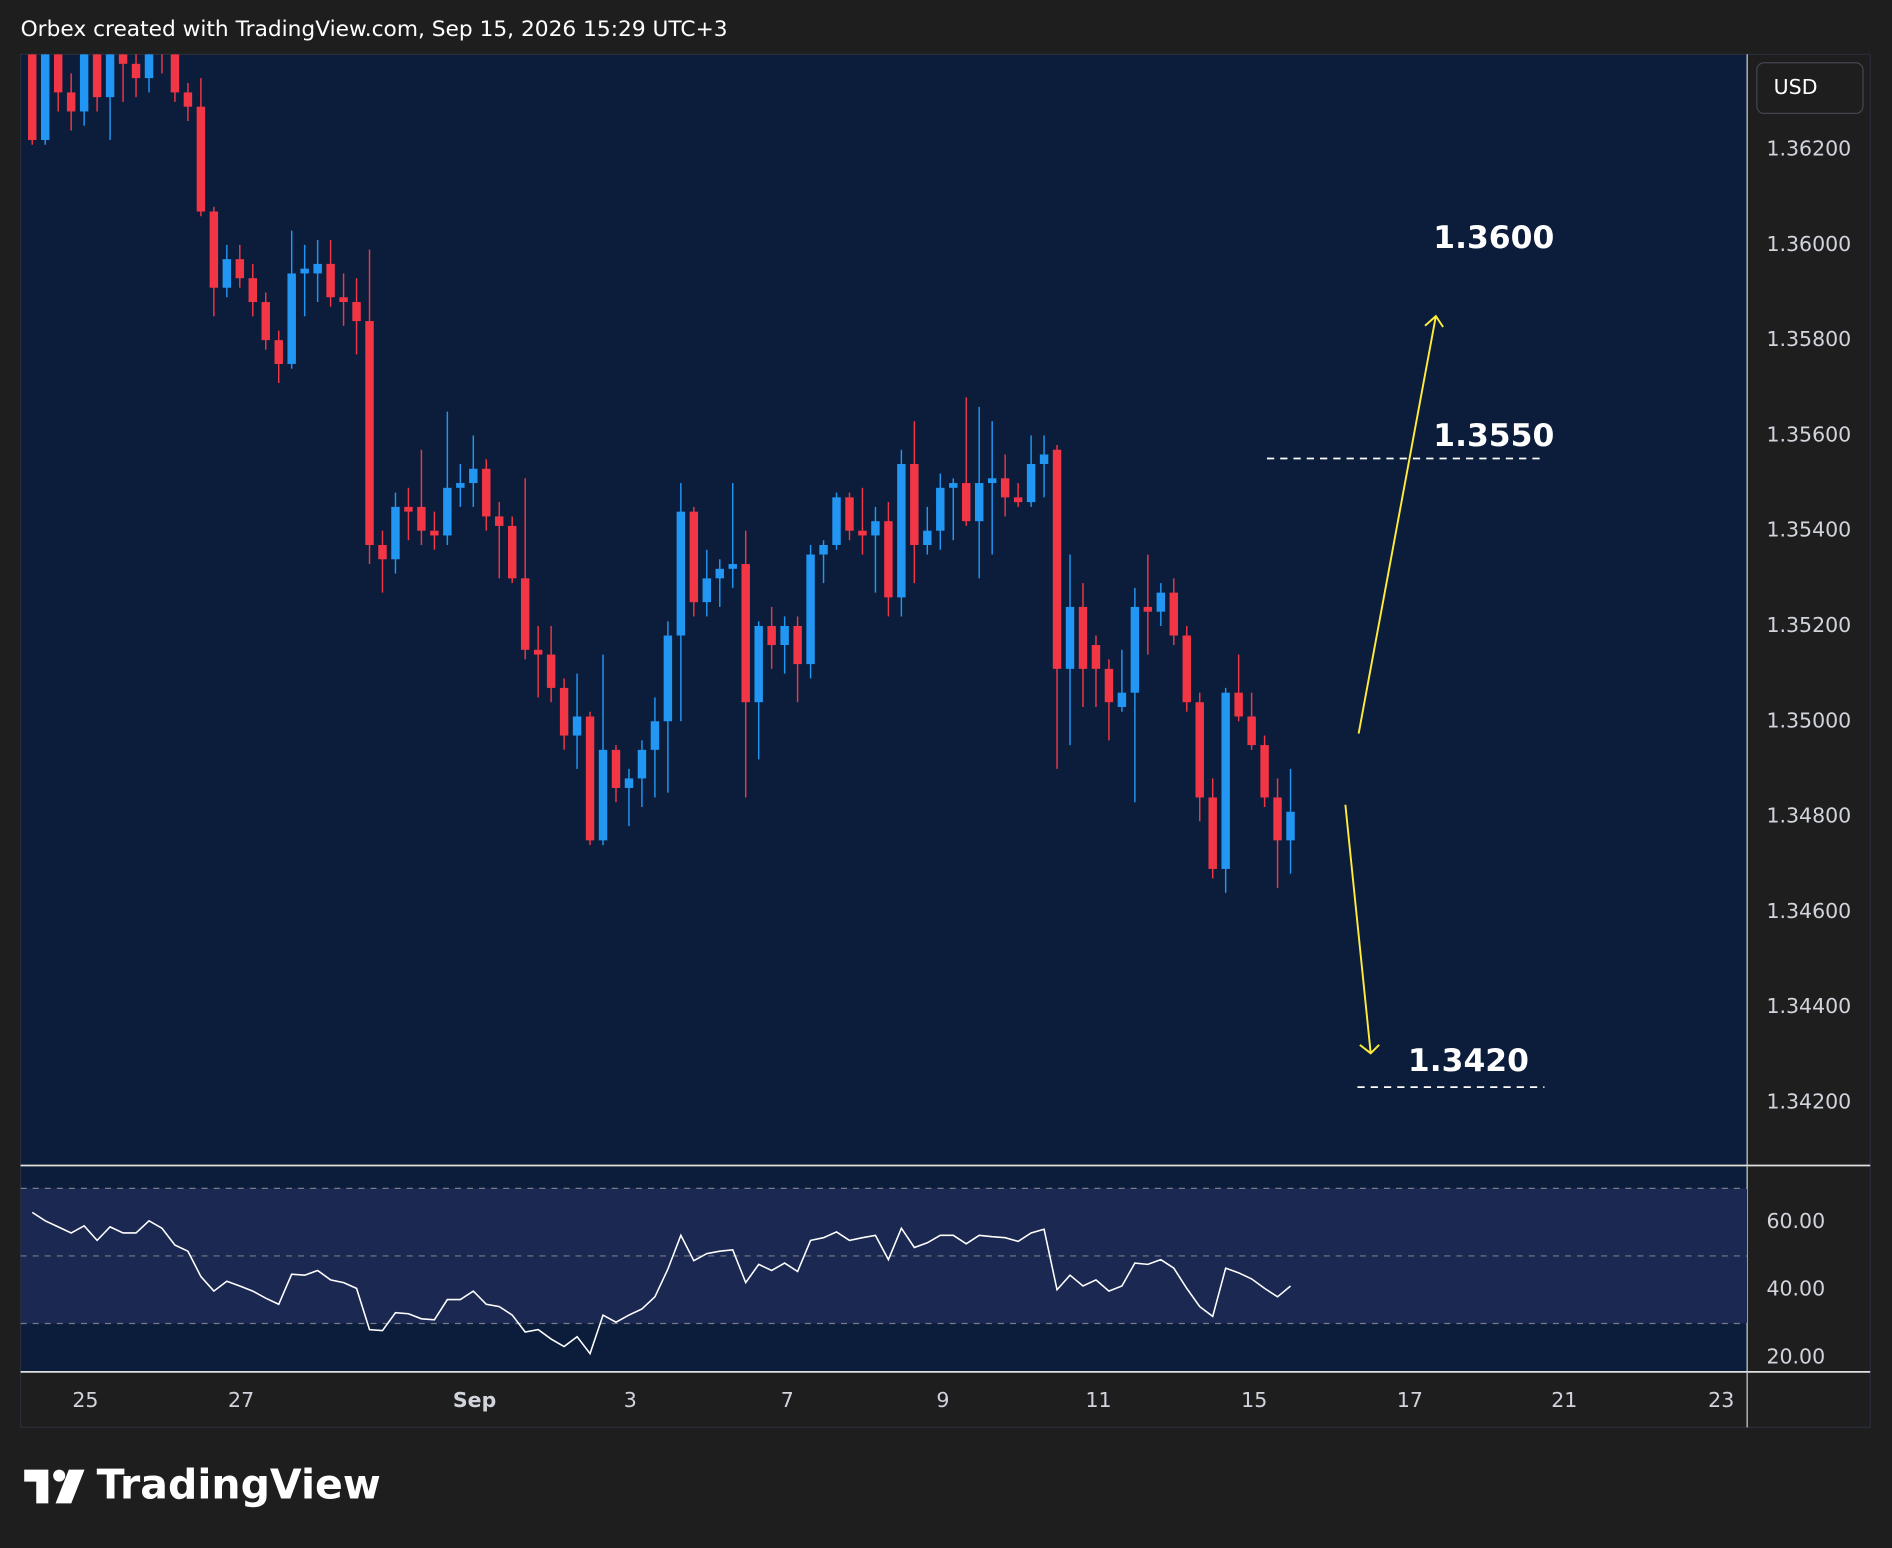  I want to click on brand: TradingView, so click(239, 1485).